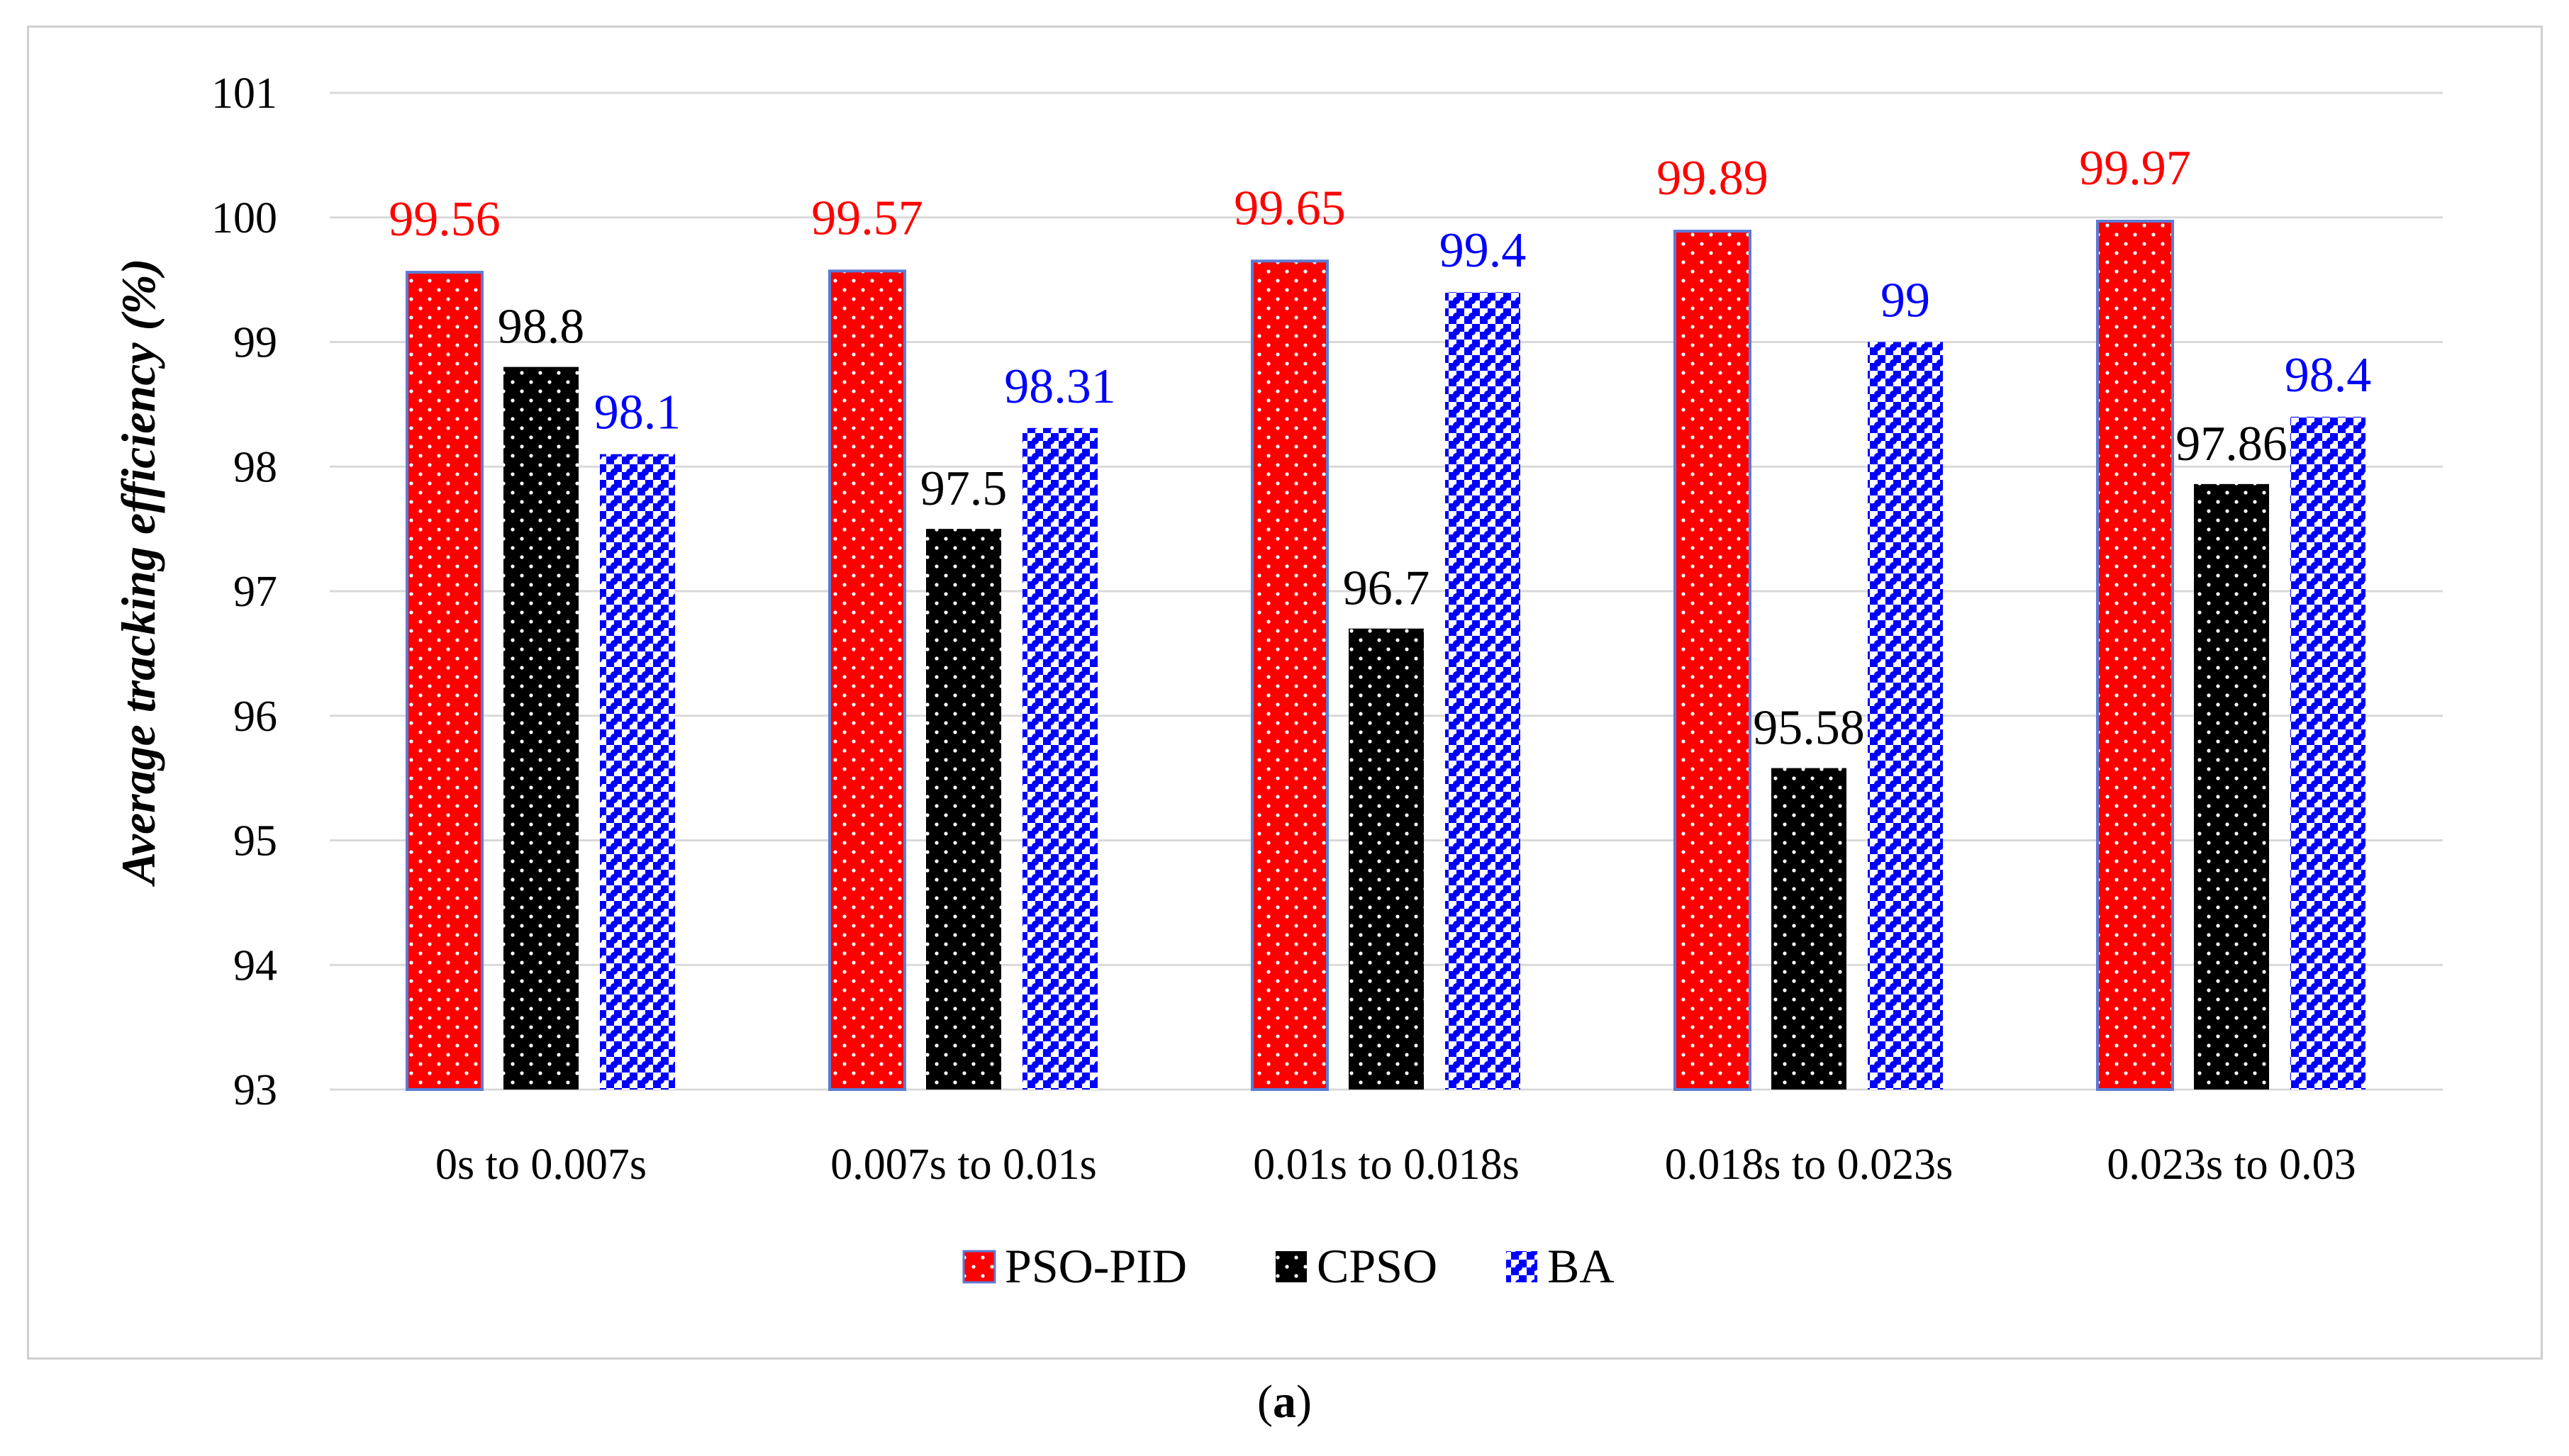 Image resolution: width=2569 pixels, height=1456 pixels. Describe the element at coordinates (1386, 1165) in the screenshot. I see `x-tick-label: 0.01s to 0.018s` at that location.